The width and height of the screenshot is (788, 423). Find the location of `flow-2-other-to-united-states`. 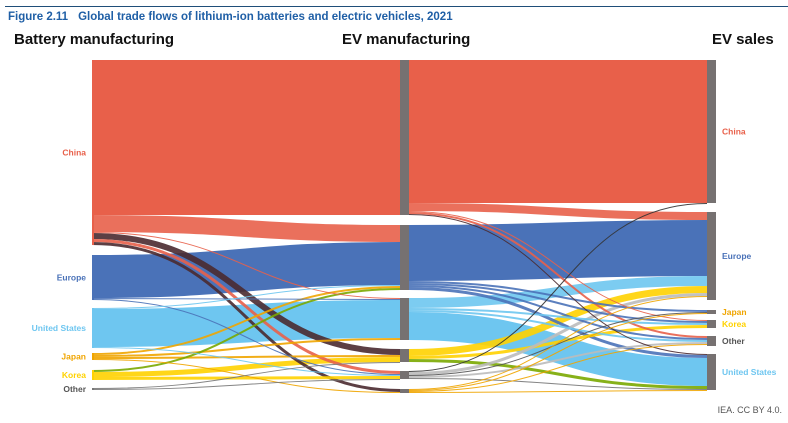

flow-2-other-to-united-states is located at coordinates (558, 384).